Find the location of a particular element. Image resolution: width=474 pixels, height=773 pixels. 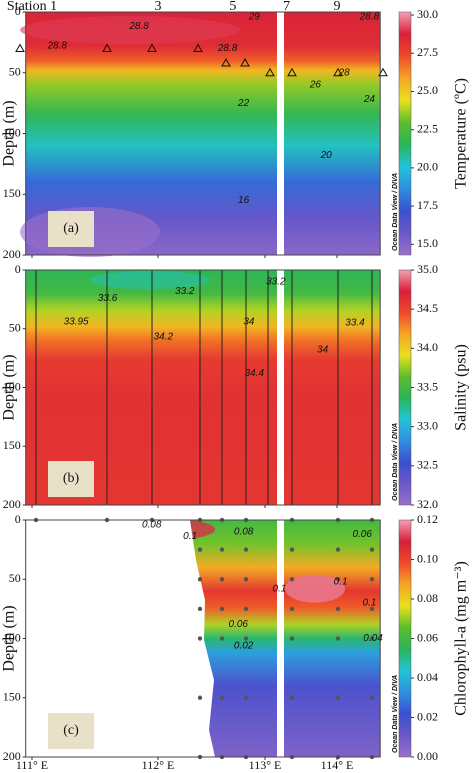

colorbar-tick-label: 34.0 is located at coordinates (427, 347).